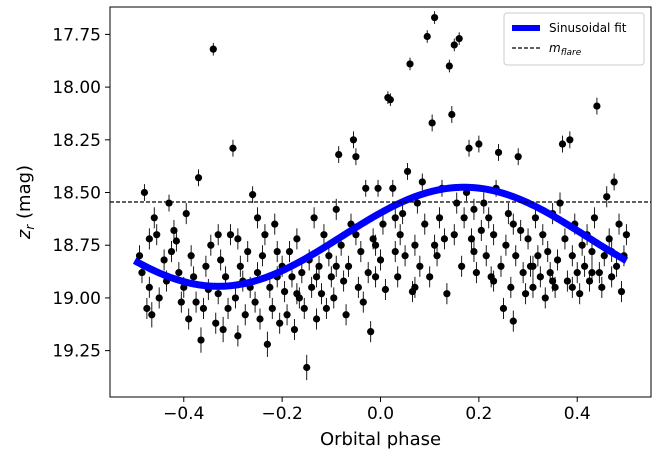 This screenshot has width=661, height=460. What do you see at coordinates (183, 414) in the screenshot?
I see `x-tick-label: −0.4` at bounding box center [183, 414].